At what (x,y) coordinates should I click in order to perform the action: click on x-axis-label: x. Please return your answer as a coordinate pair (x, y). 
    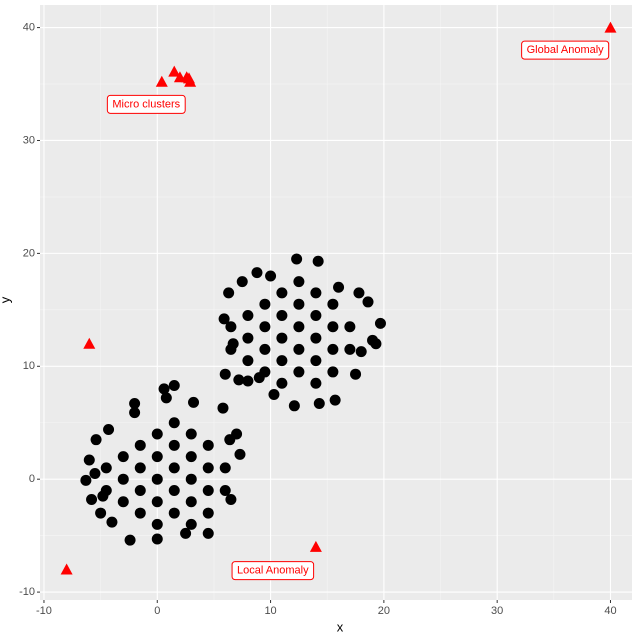
    Looking at the image, I should click on (340, 625).